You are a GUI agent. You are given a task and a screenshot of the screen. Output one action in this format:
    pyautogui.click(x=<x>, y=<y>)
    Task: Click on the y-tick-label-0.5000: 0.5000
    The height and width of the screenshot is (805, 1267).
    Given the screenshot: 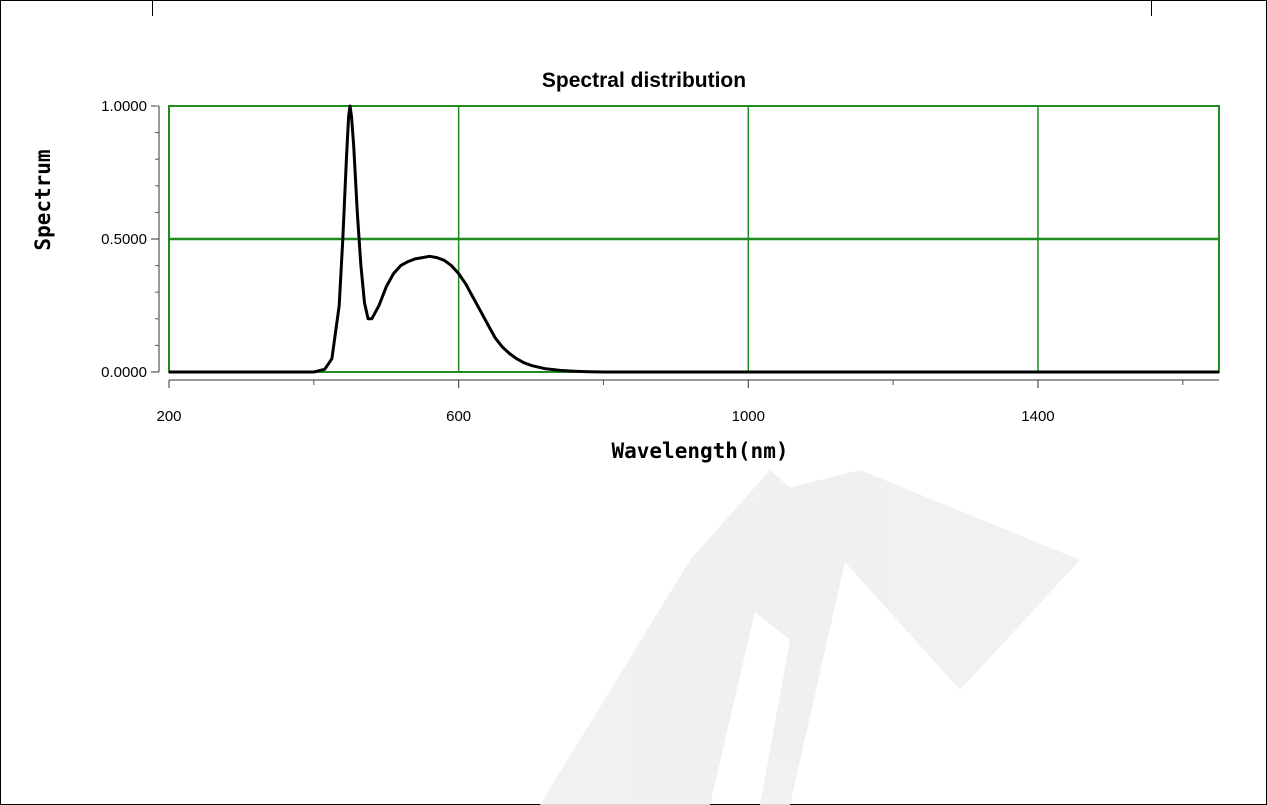 What is the action you would take?
    pyautogui.click(x=124, y=239)
    